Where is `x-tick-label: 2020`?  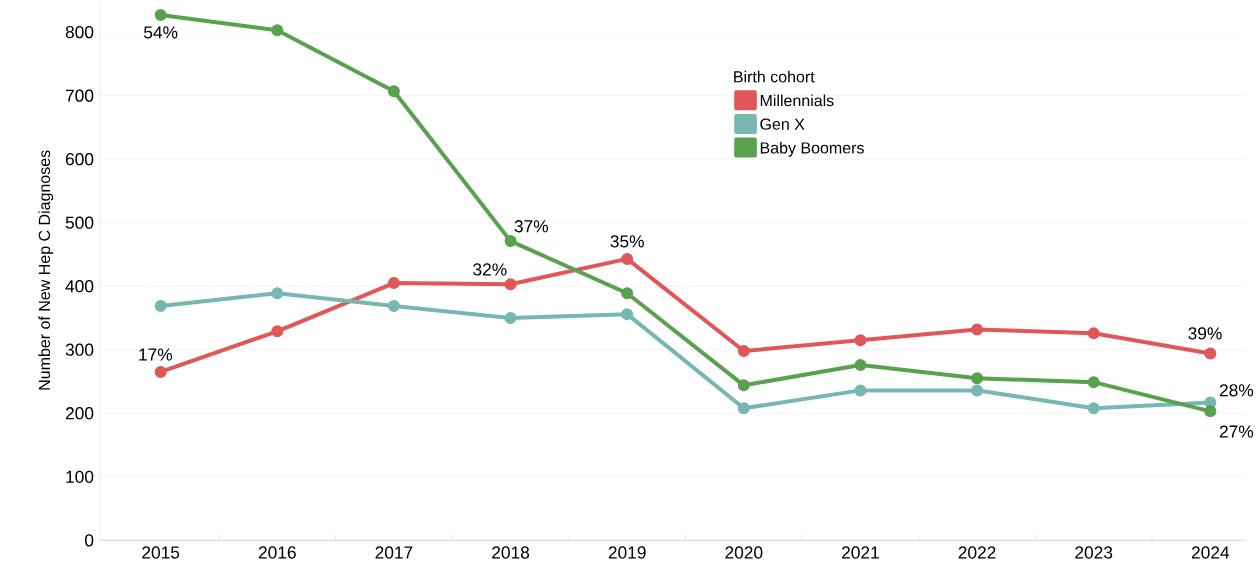
x-tick-label: 2020 is located at coordinates (744, 552).